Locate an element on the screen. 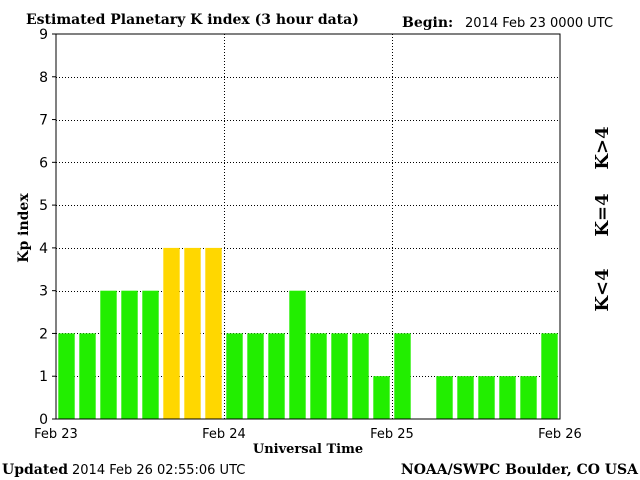 Image resolution: width=640 pixels, height=480 pixels. x-tick-labels: Feb 23 Feb 24 Feb 25 Feb 26 is located at coordinates (308, 434).